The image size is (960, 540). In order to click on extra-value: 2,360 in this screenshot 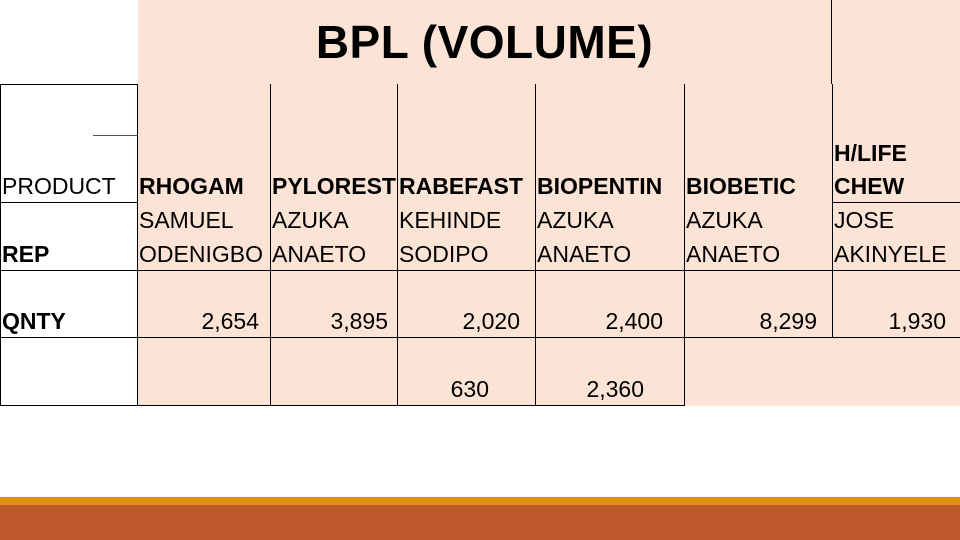, I will do `click(615, 389)`.